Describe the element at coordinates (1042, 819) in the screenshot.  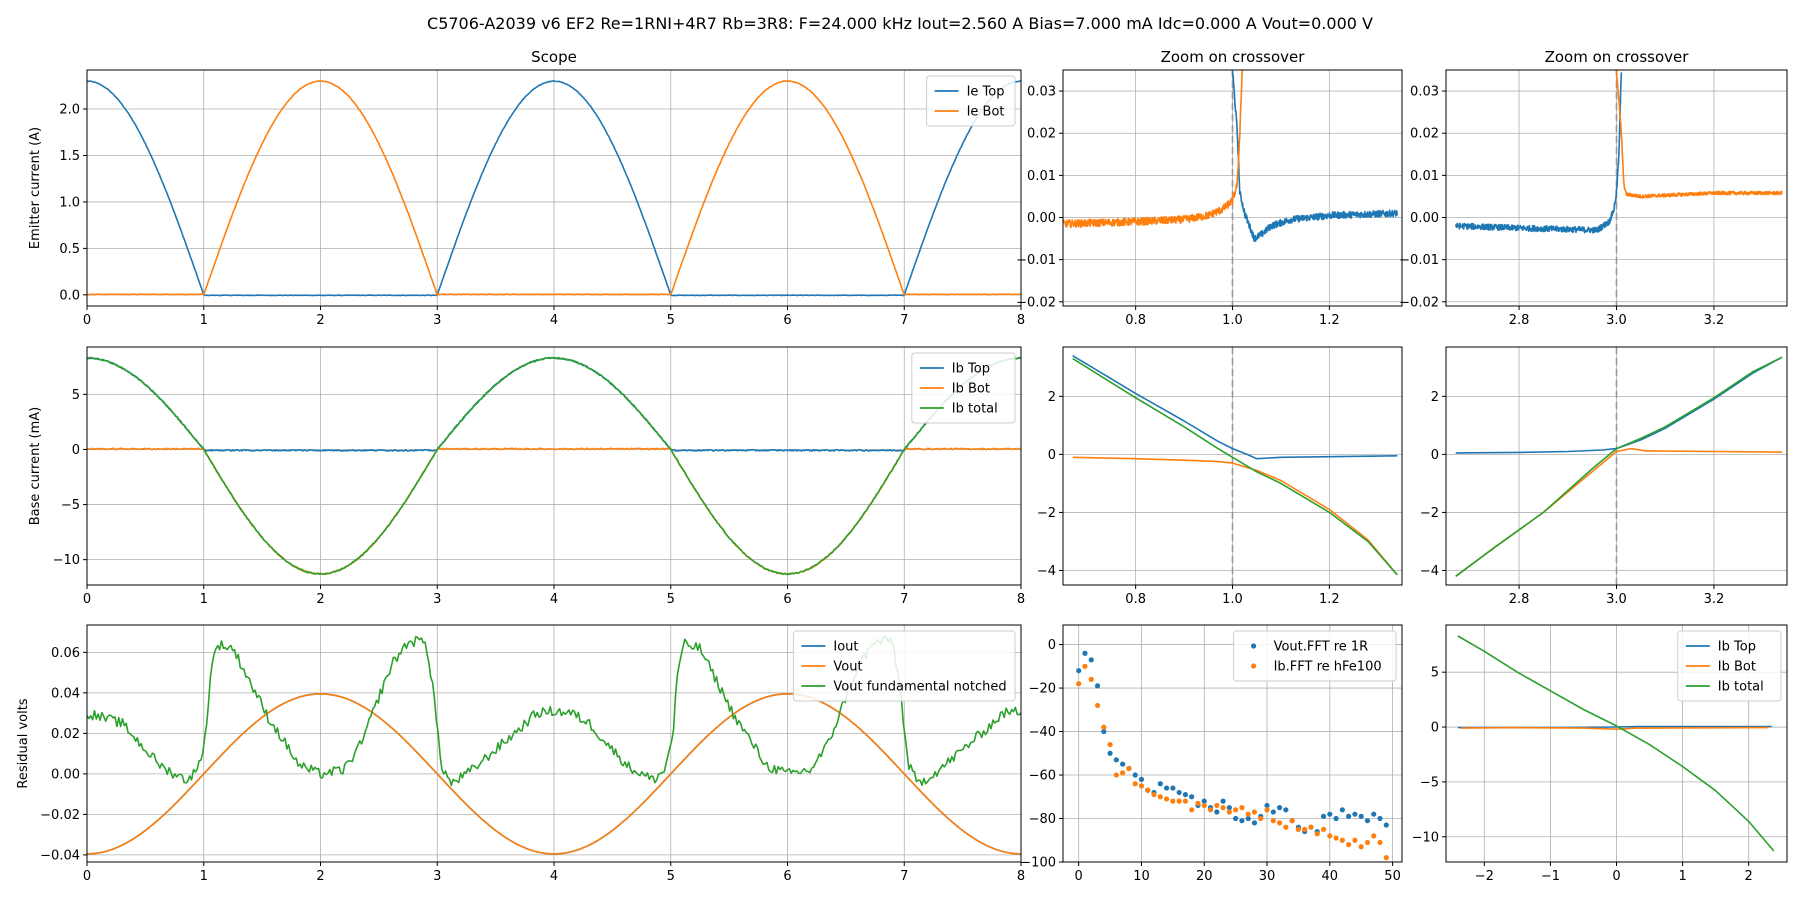
I see `y-tick-label: −80` at that location.